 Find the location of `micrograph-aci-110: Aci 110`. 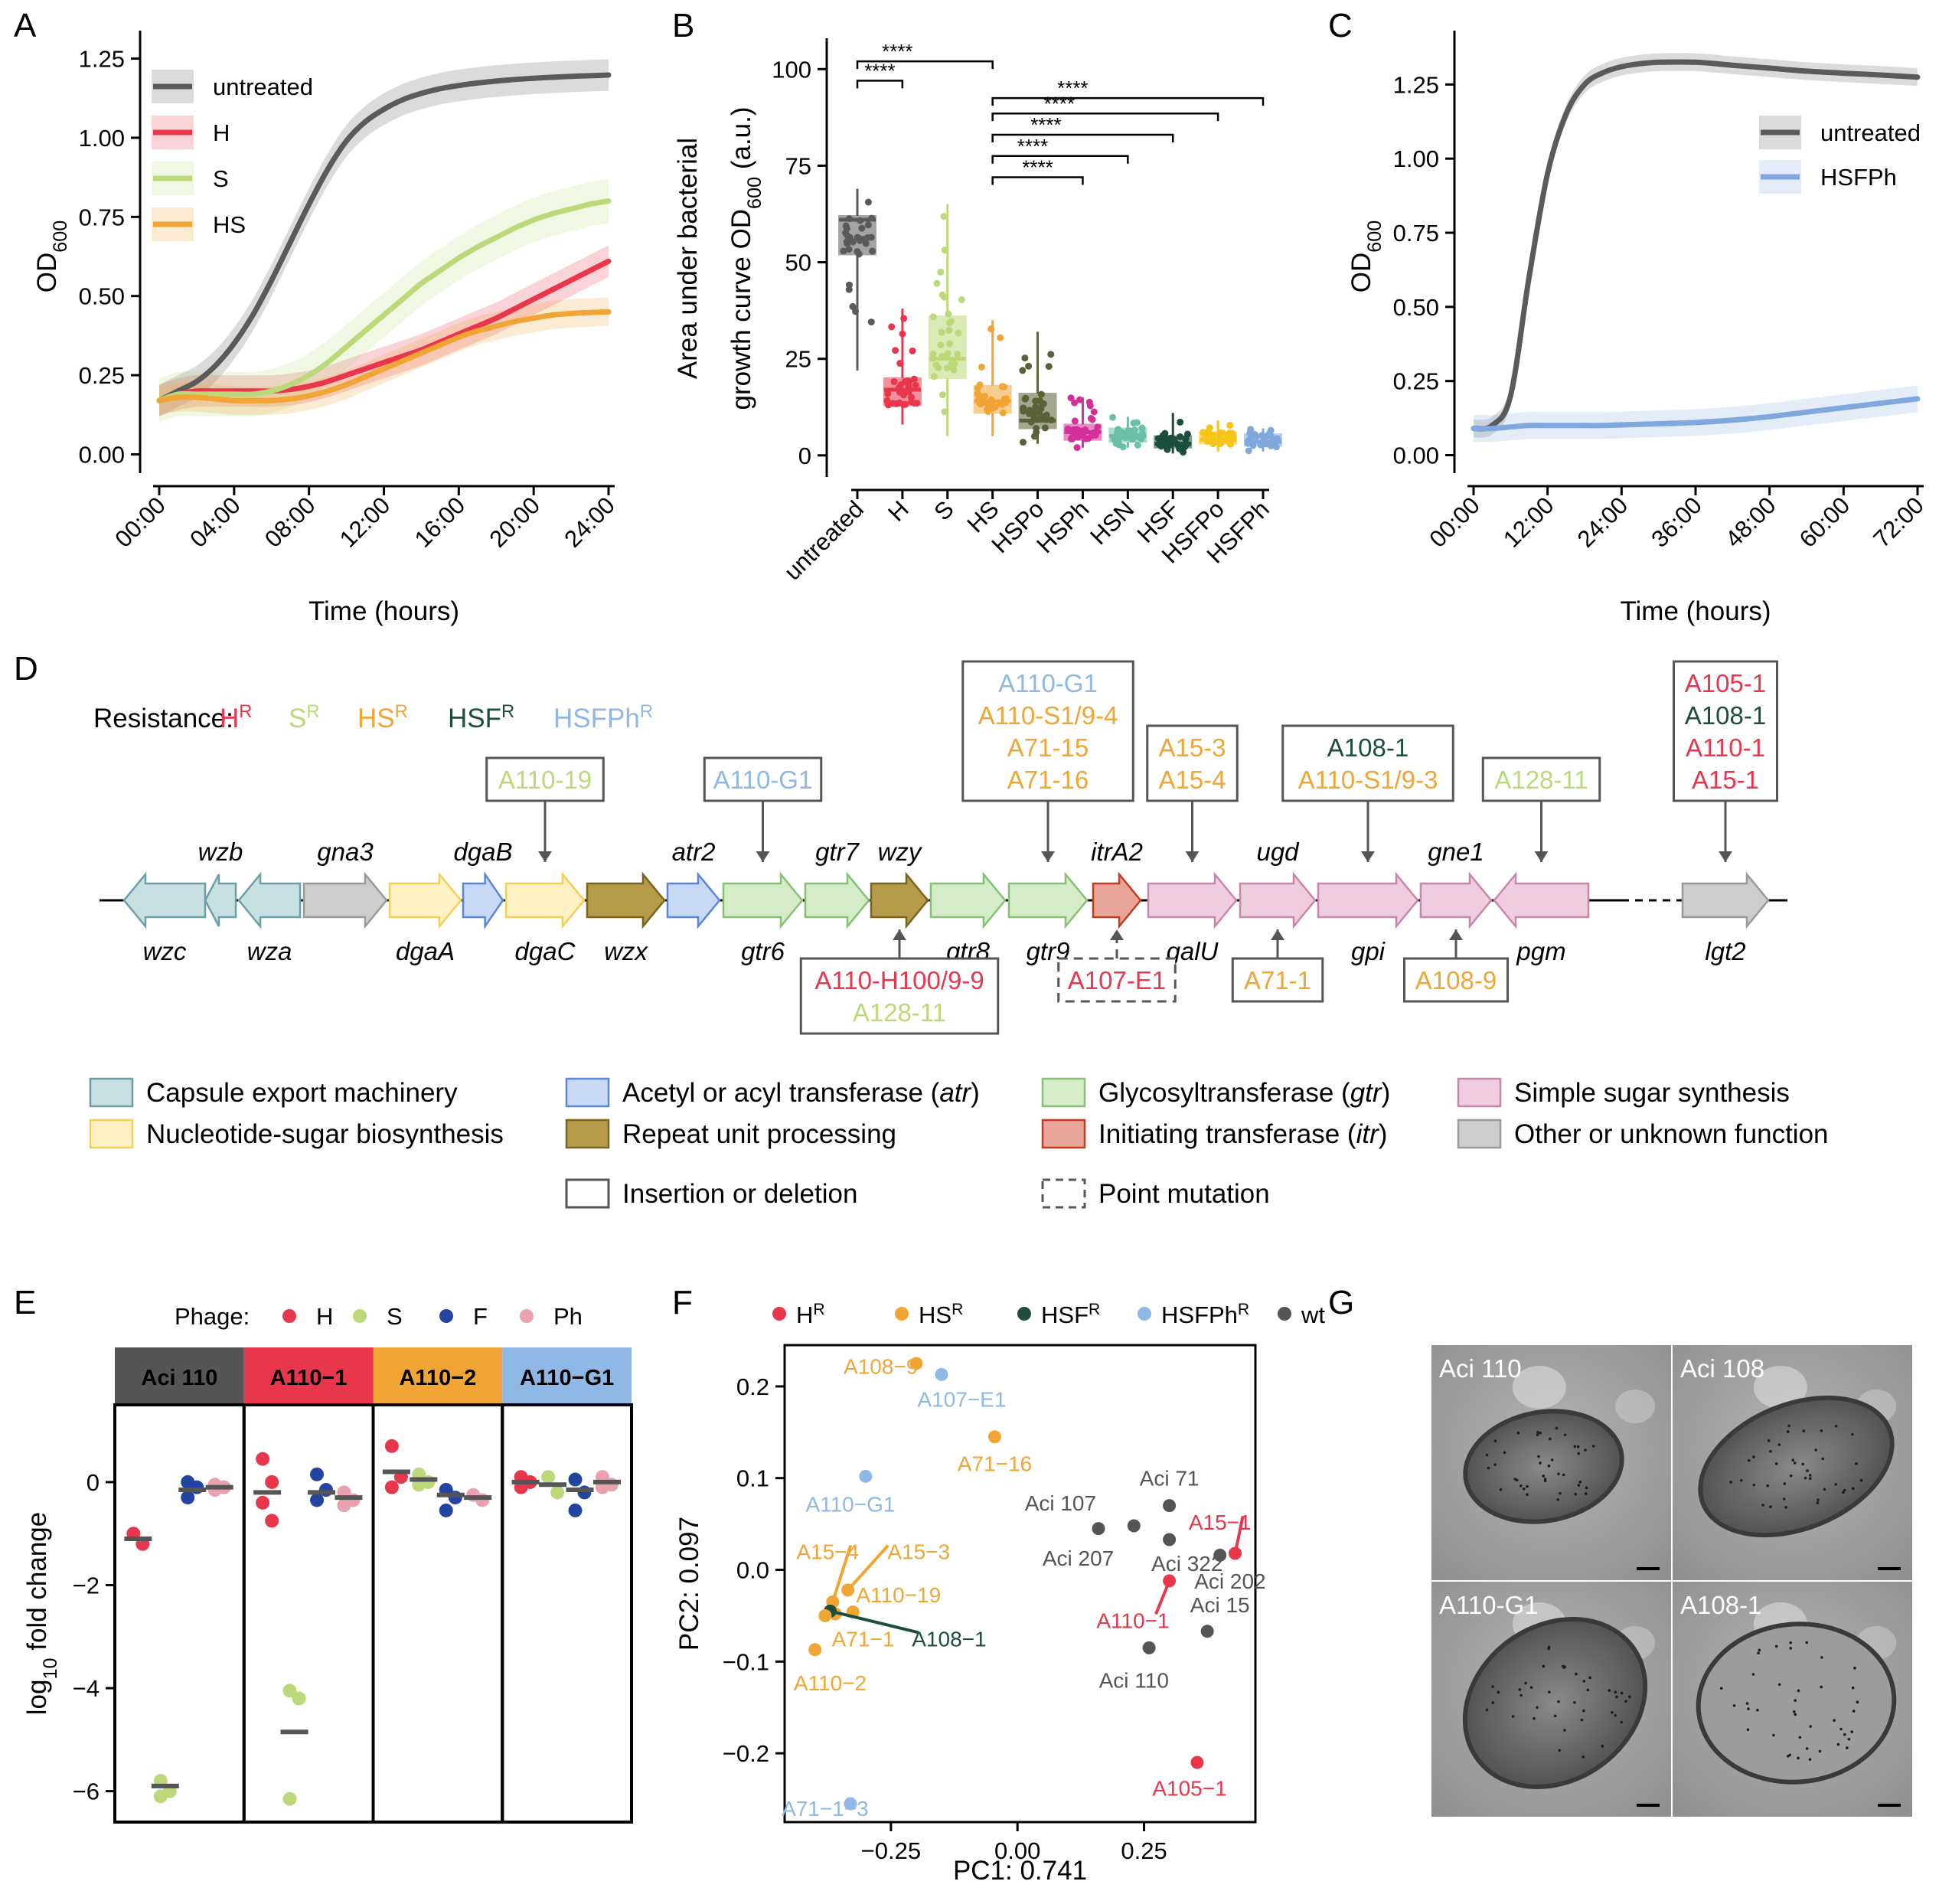

micrograph-aci-110: Aci 110 is located at coordinates (1551, 1462).